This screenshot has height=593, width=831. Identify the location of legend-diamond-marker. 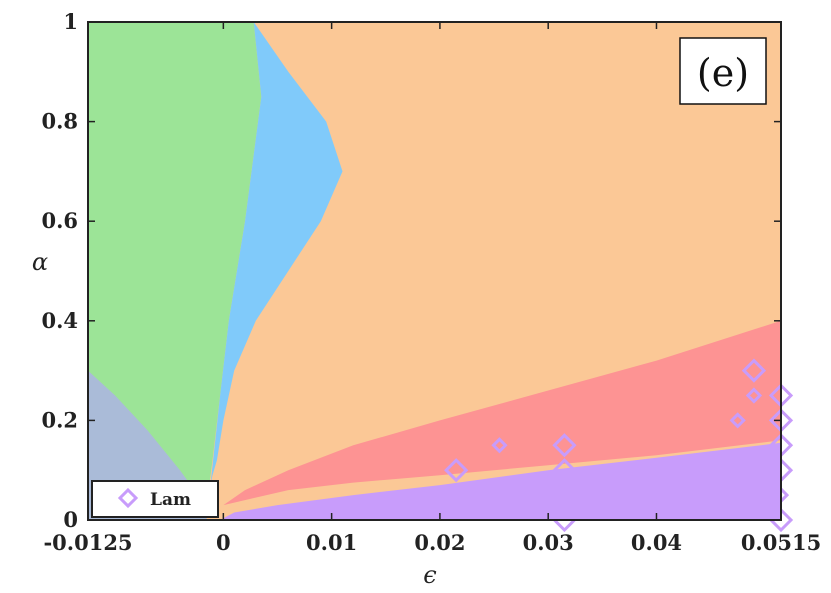
(128, 498).